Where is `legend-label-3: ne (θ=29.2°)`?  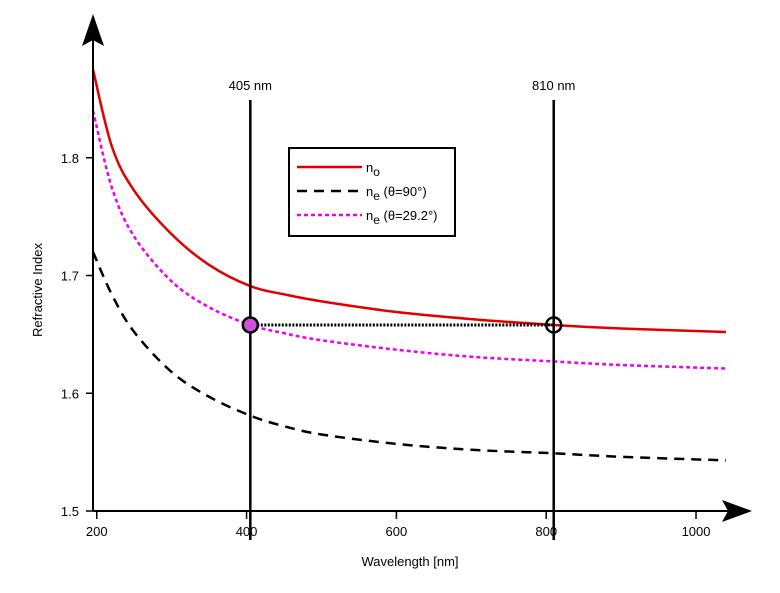
legend-label-3: ne (θ=29.2°) is located at coordinates (402, 217).